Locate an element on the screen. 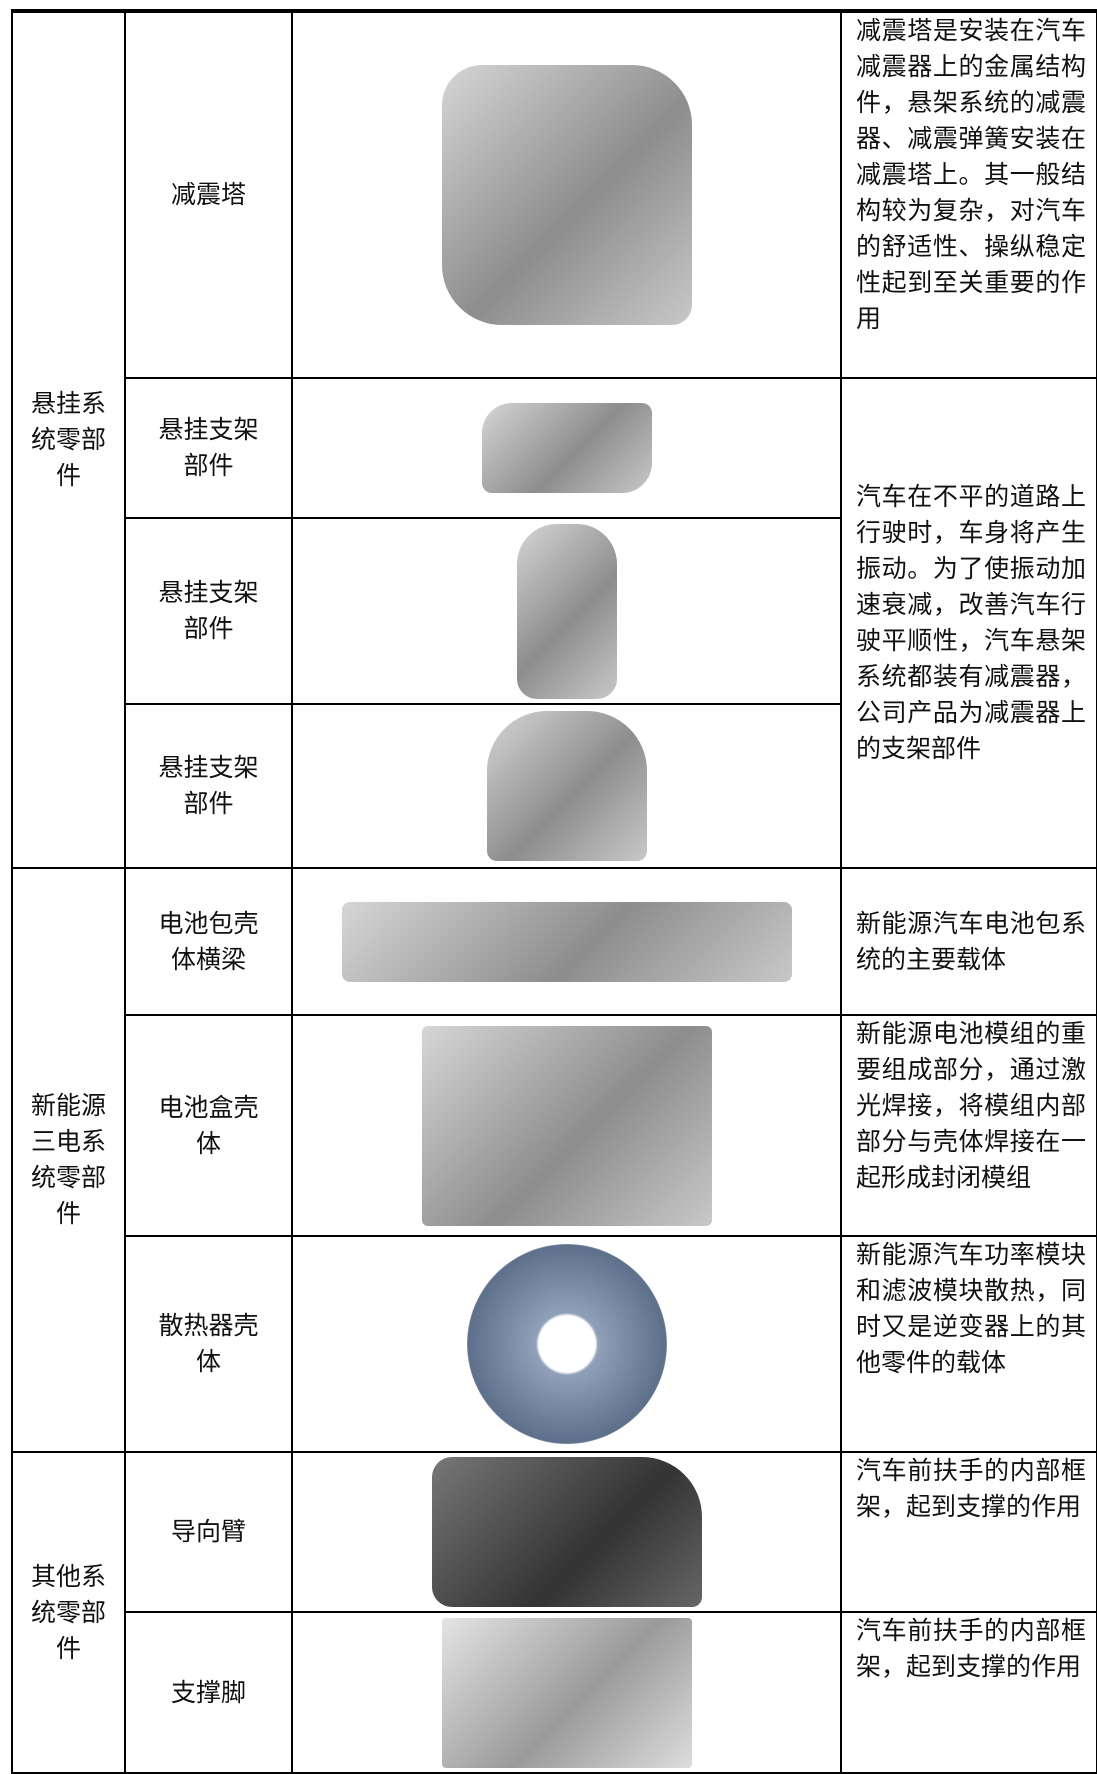 This screenshot has width=1097, height=1774. group-name: 新能源三电系统零部件 is located at coordinates (68, 1160).